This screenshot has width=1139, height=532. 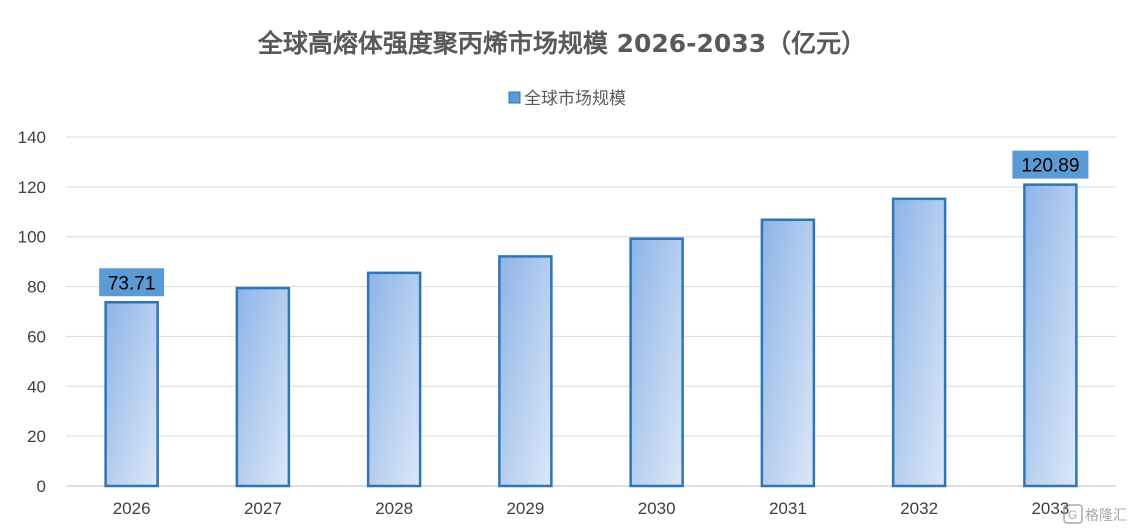 I want to click on legend: 全球市场规模, so click(x=567, y=99).